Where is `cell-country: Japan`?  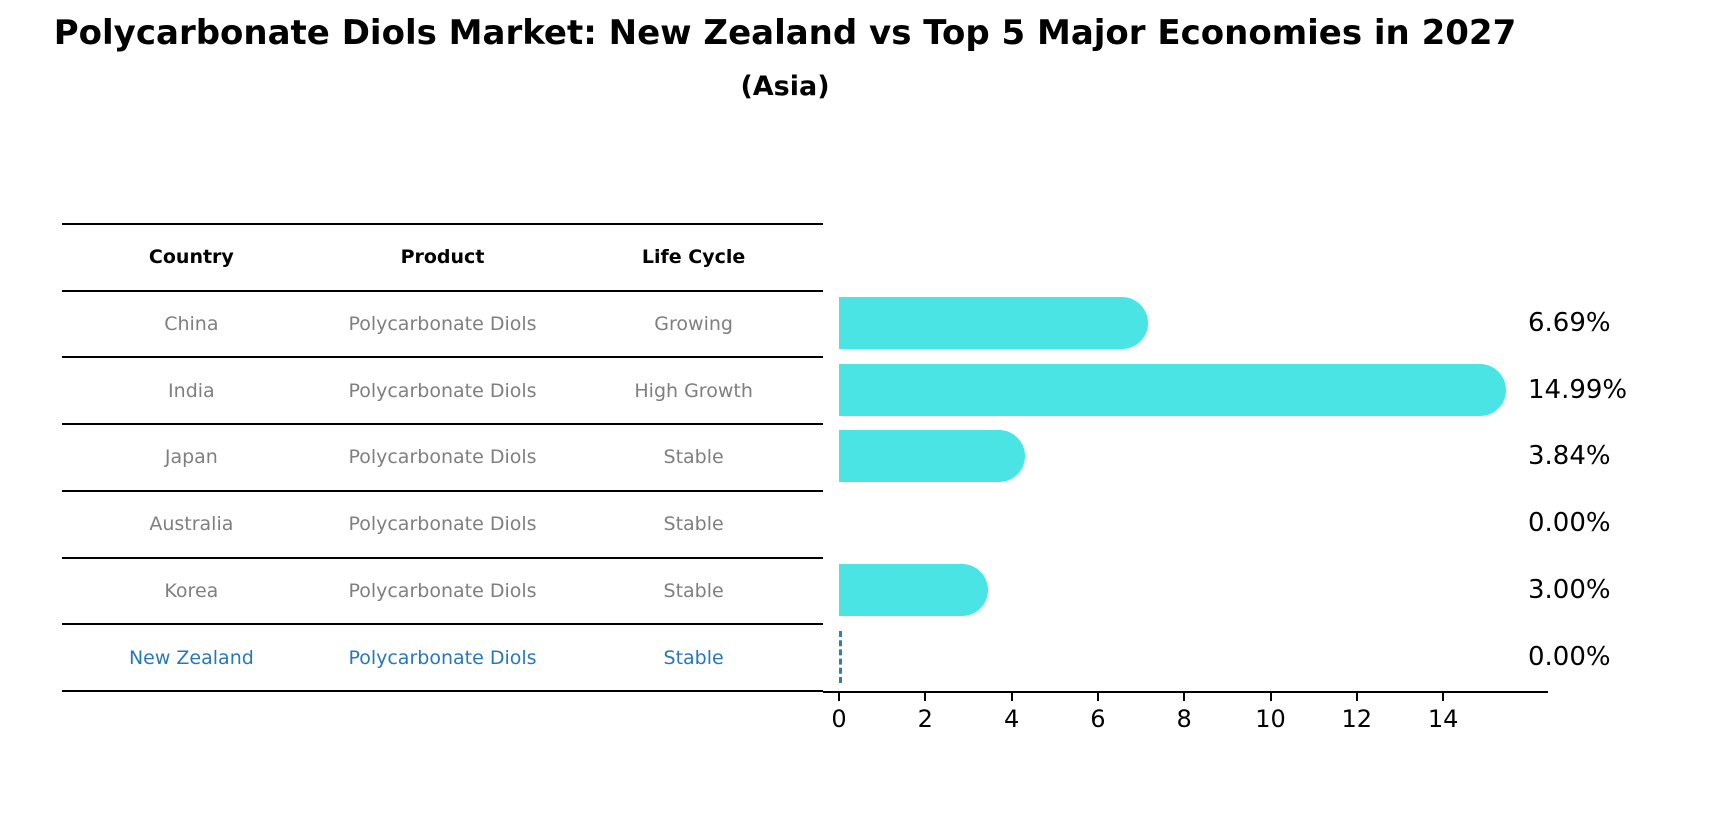 cell-country: Japan is located at coordinates (191, 457).